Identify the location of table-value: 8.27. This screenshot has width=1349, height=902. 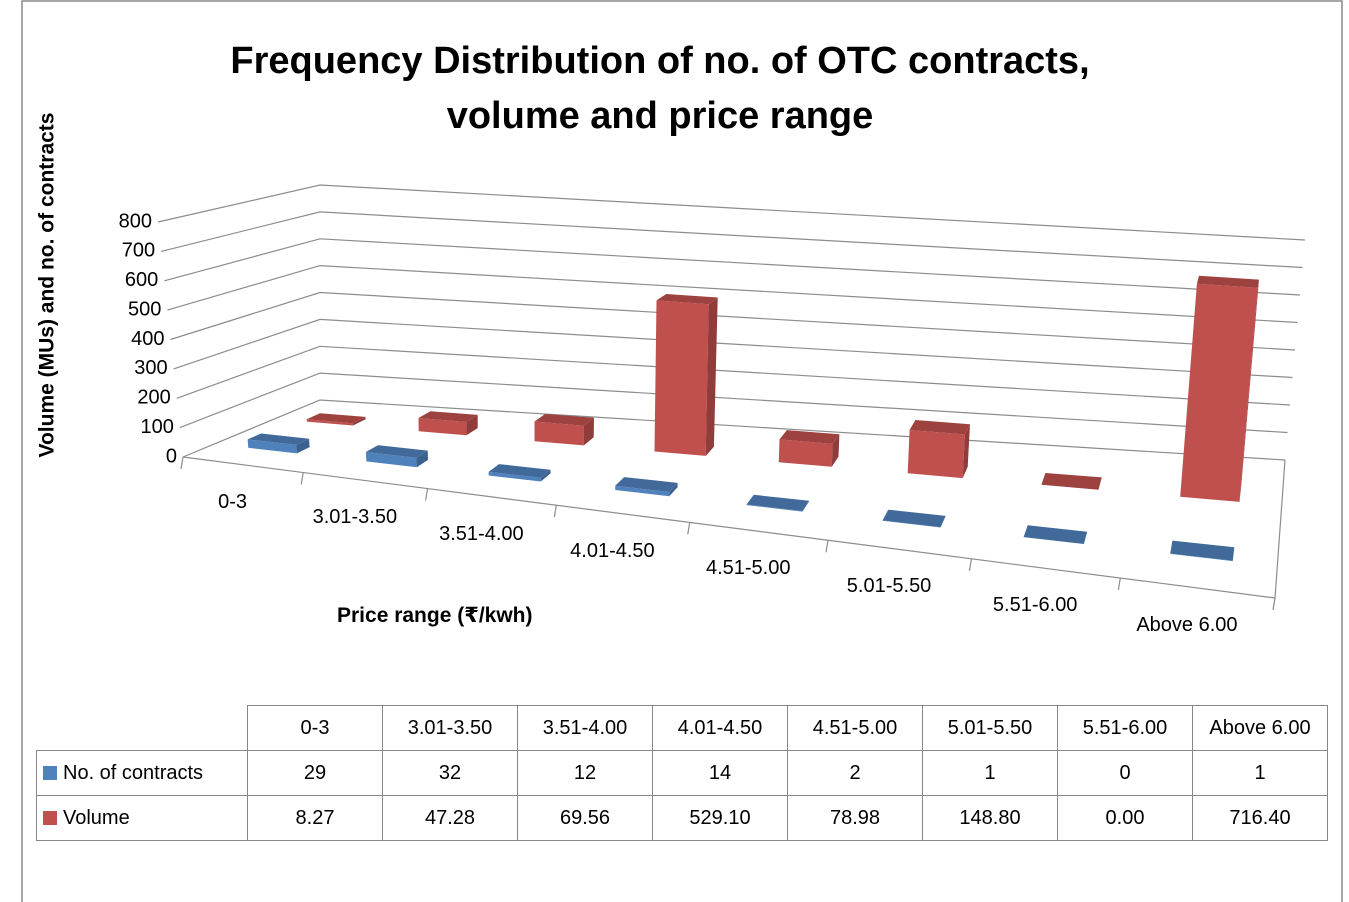
(315, 818).